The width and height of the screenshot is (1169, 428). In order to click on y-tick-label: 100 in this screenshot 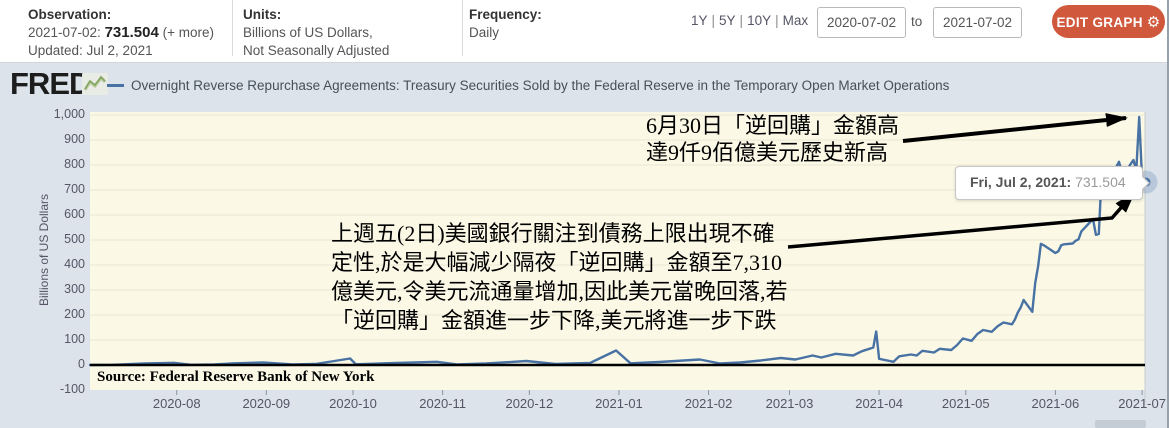, I will do `click(74, 339)`.